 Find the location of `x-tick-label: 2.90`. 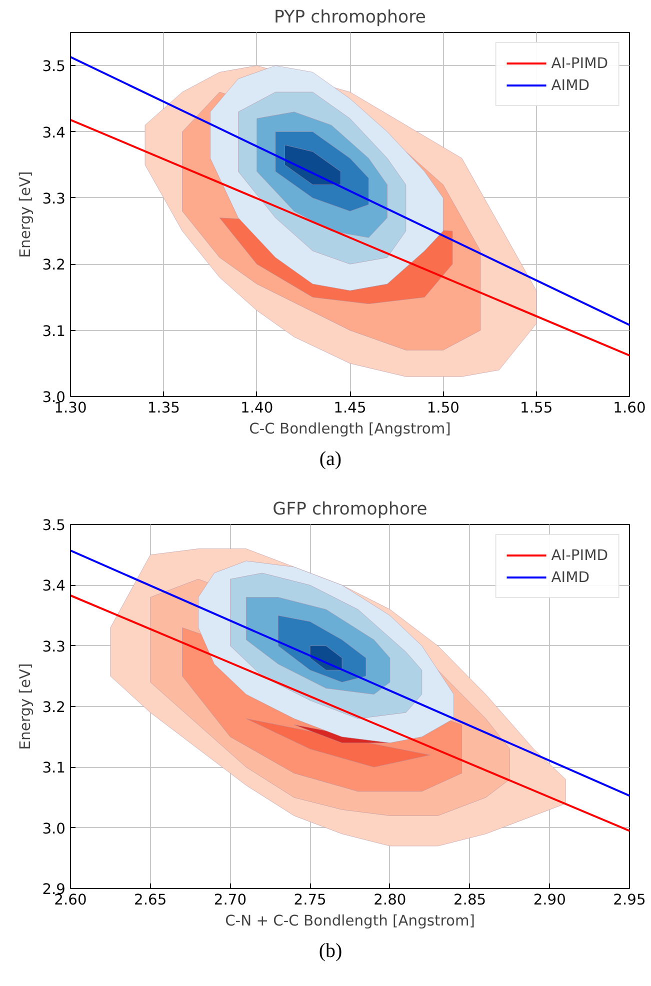

x-tick-label: 2.90 is located at coordinates (549, 900).